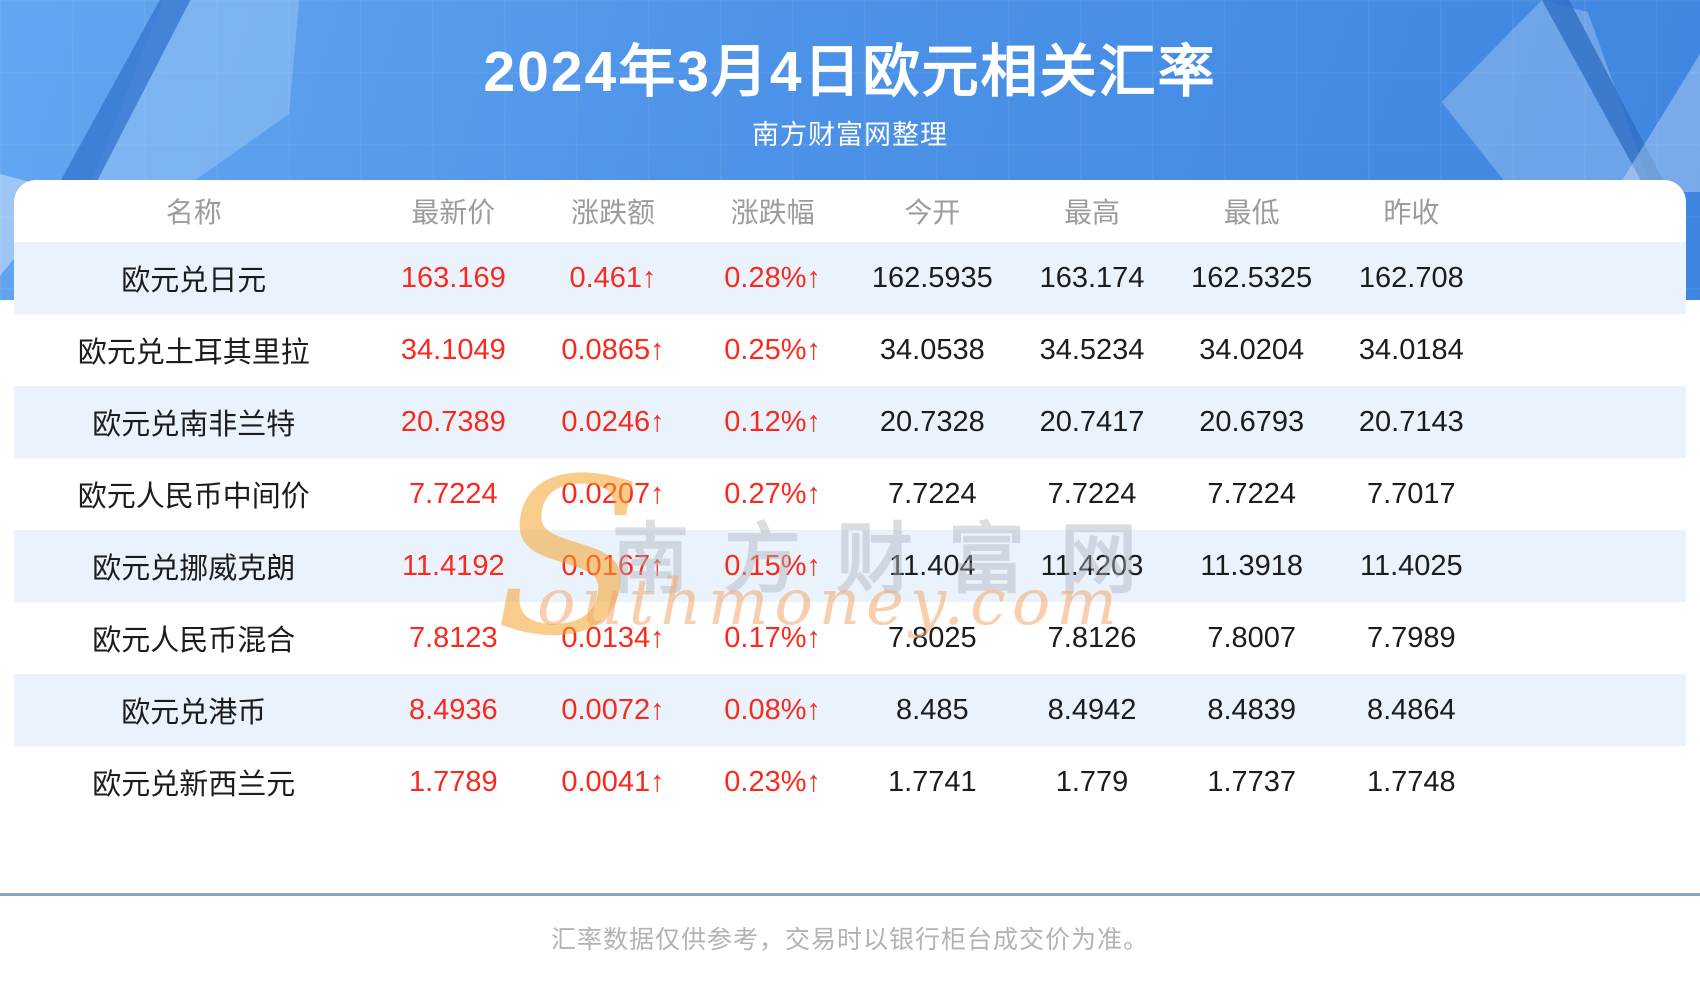  What do you see at coordinates (1252, 277) in the screenshot?
I see `low-cell: 162.5325` at bounding box center [1252, 277].